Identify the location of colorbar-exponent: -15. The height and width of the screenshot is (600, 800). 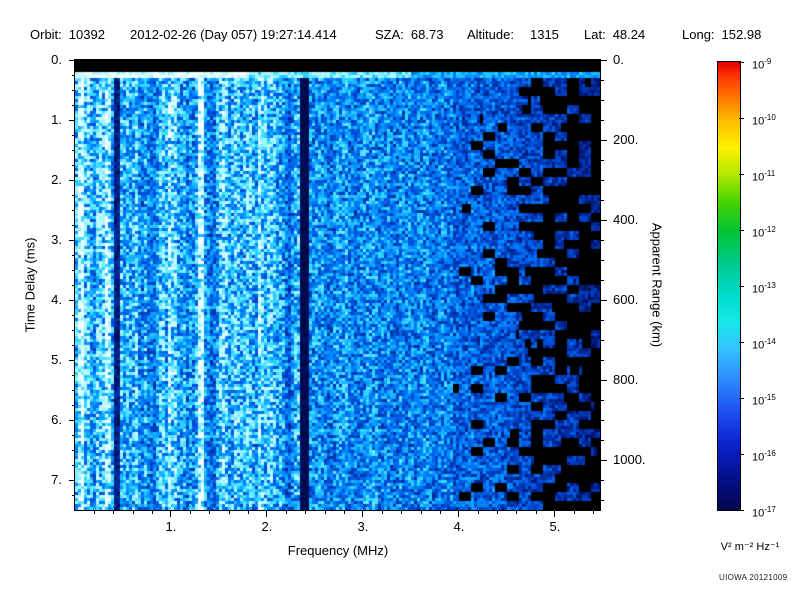
(770, 397).